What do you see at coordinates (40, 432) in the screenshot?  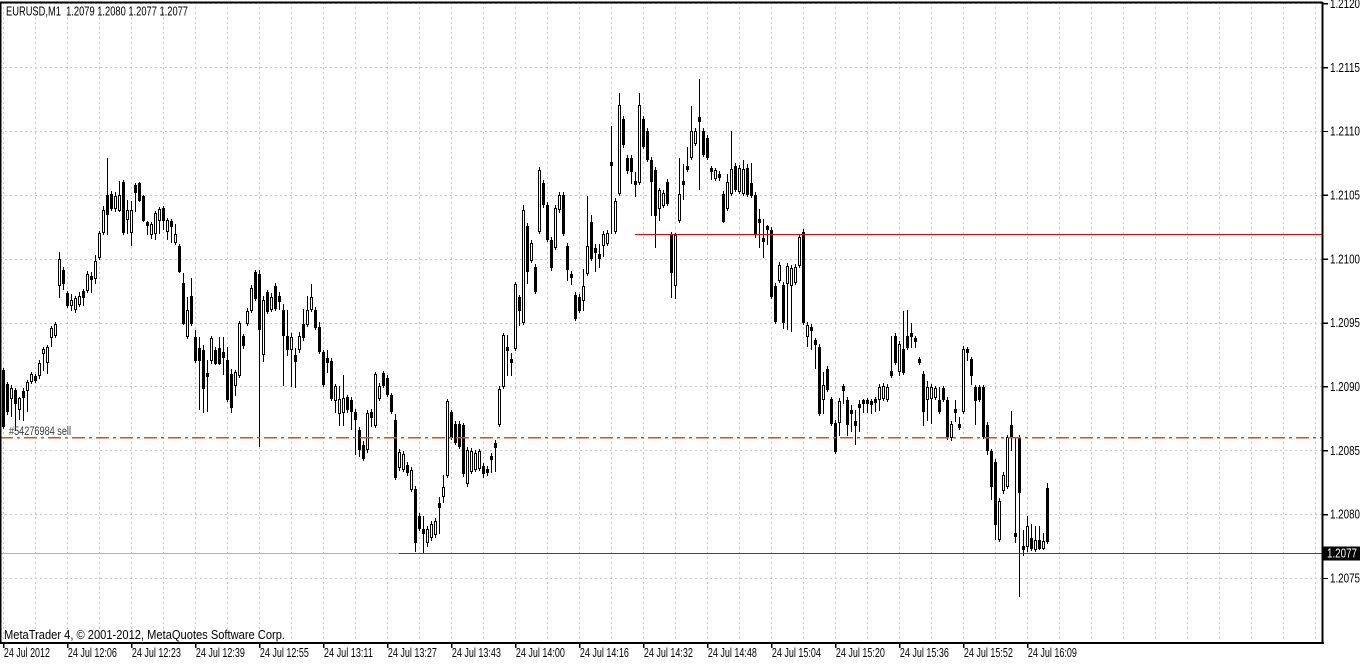 I see `svg-text: #54276984 sell` at bounding box center [40, 432].